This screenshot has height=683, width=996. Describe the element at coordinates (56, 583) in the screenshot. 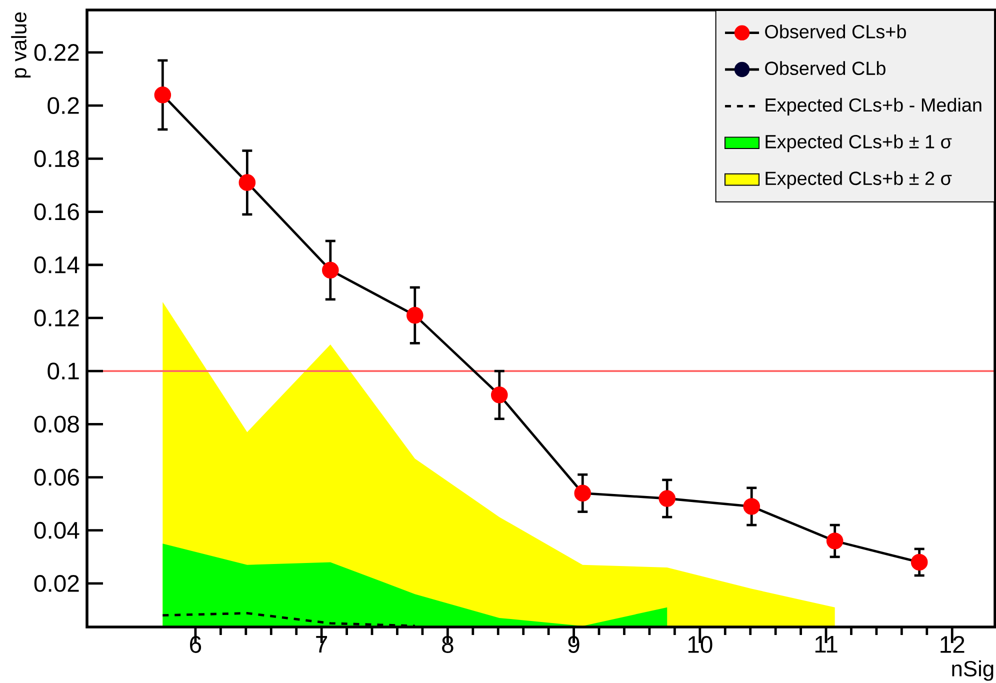

I see `y-tick-label: 0.02` at that location.